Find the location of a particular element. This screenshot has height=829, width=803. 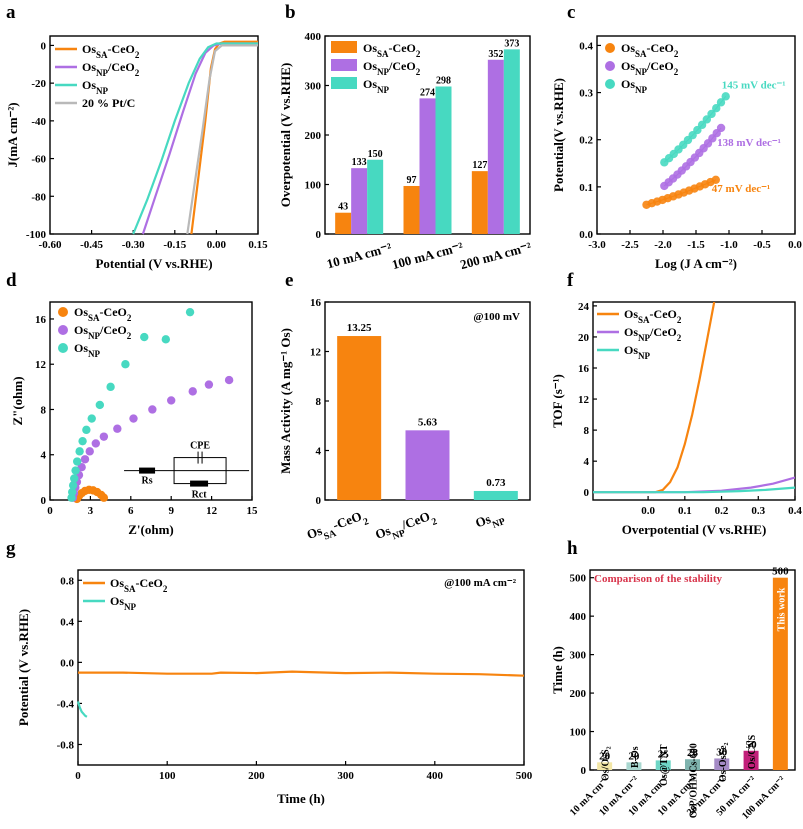

circuit-inset: CPE Rs Rct is located at coordinates (187, 471).